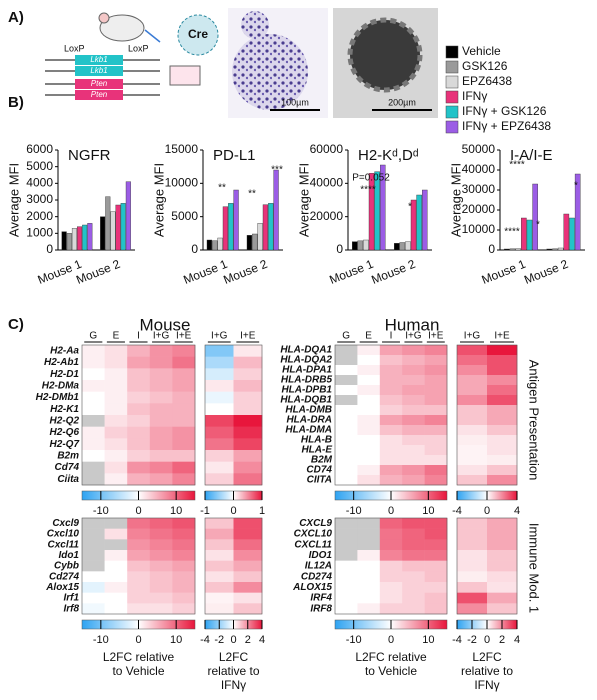 The image size is (597, 700). Describe the element at coordinates (351, 272) in the screenshot. I see `x-tick-label: Mouse 1` at that location.